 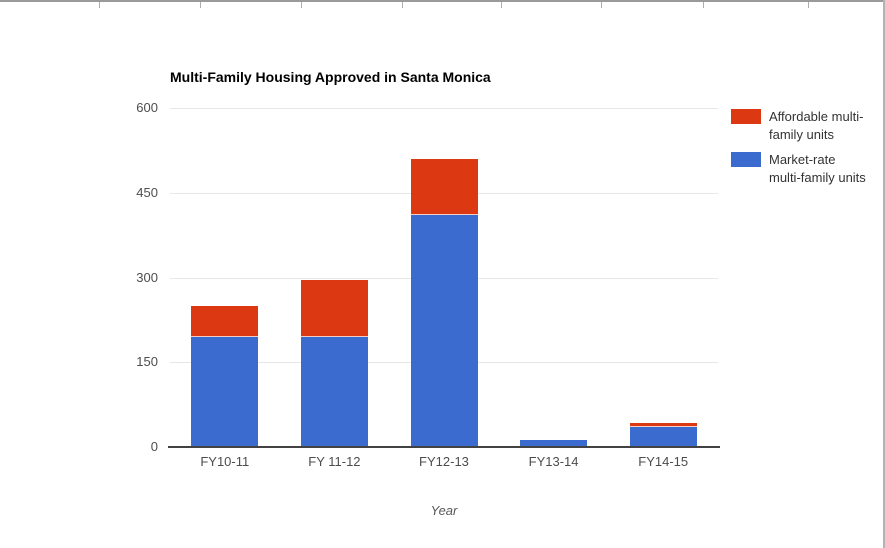 I want to click on right-edge-border, so click(x=884, y=274).